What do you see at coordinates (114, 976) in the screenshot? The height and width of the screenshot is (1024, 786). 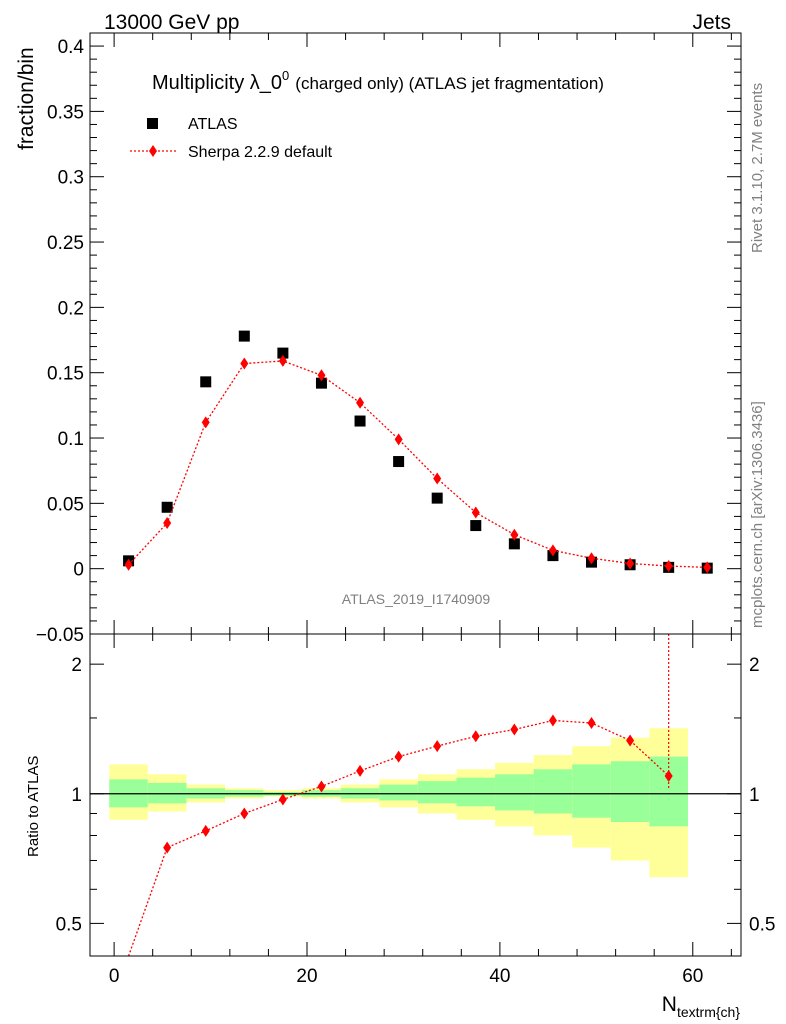 I see `xtick-label: 0` at bounding box center [114, 976].